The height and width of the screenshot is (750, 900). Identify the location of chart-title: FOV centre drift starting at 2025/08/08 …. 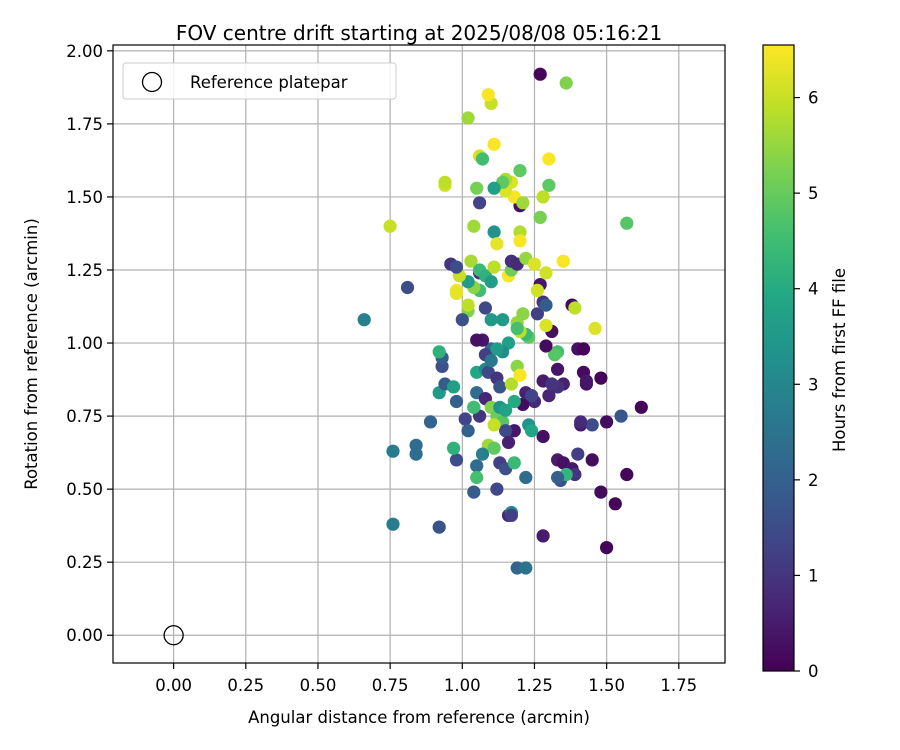
(419, 33).